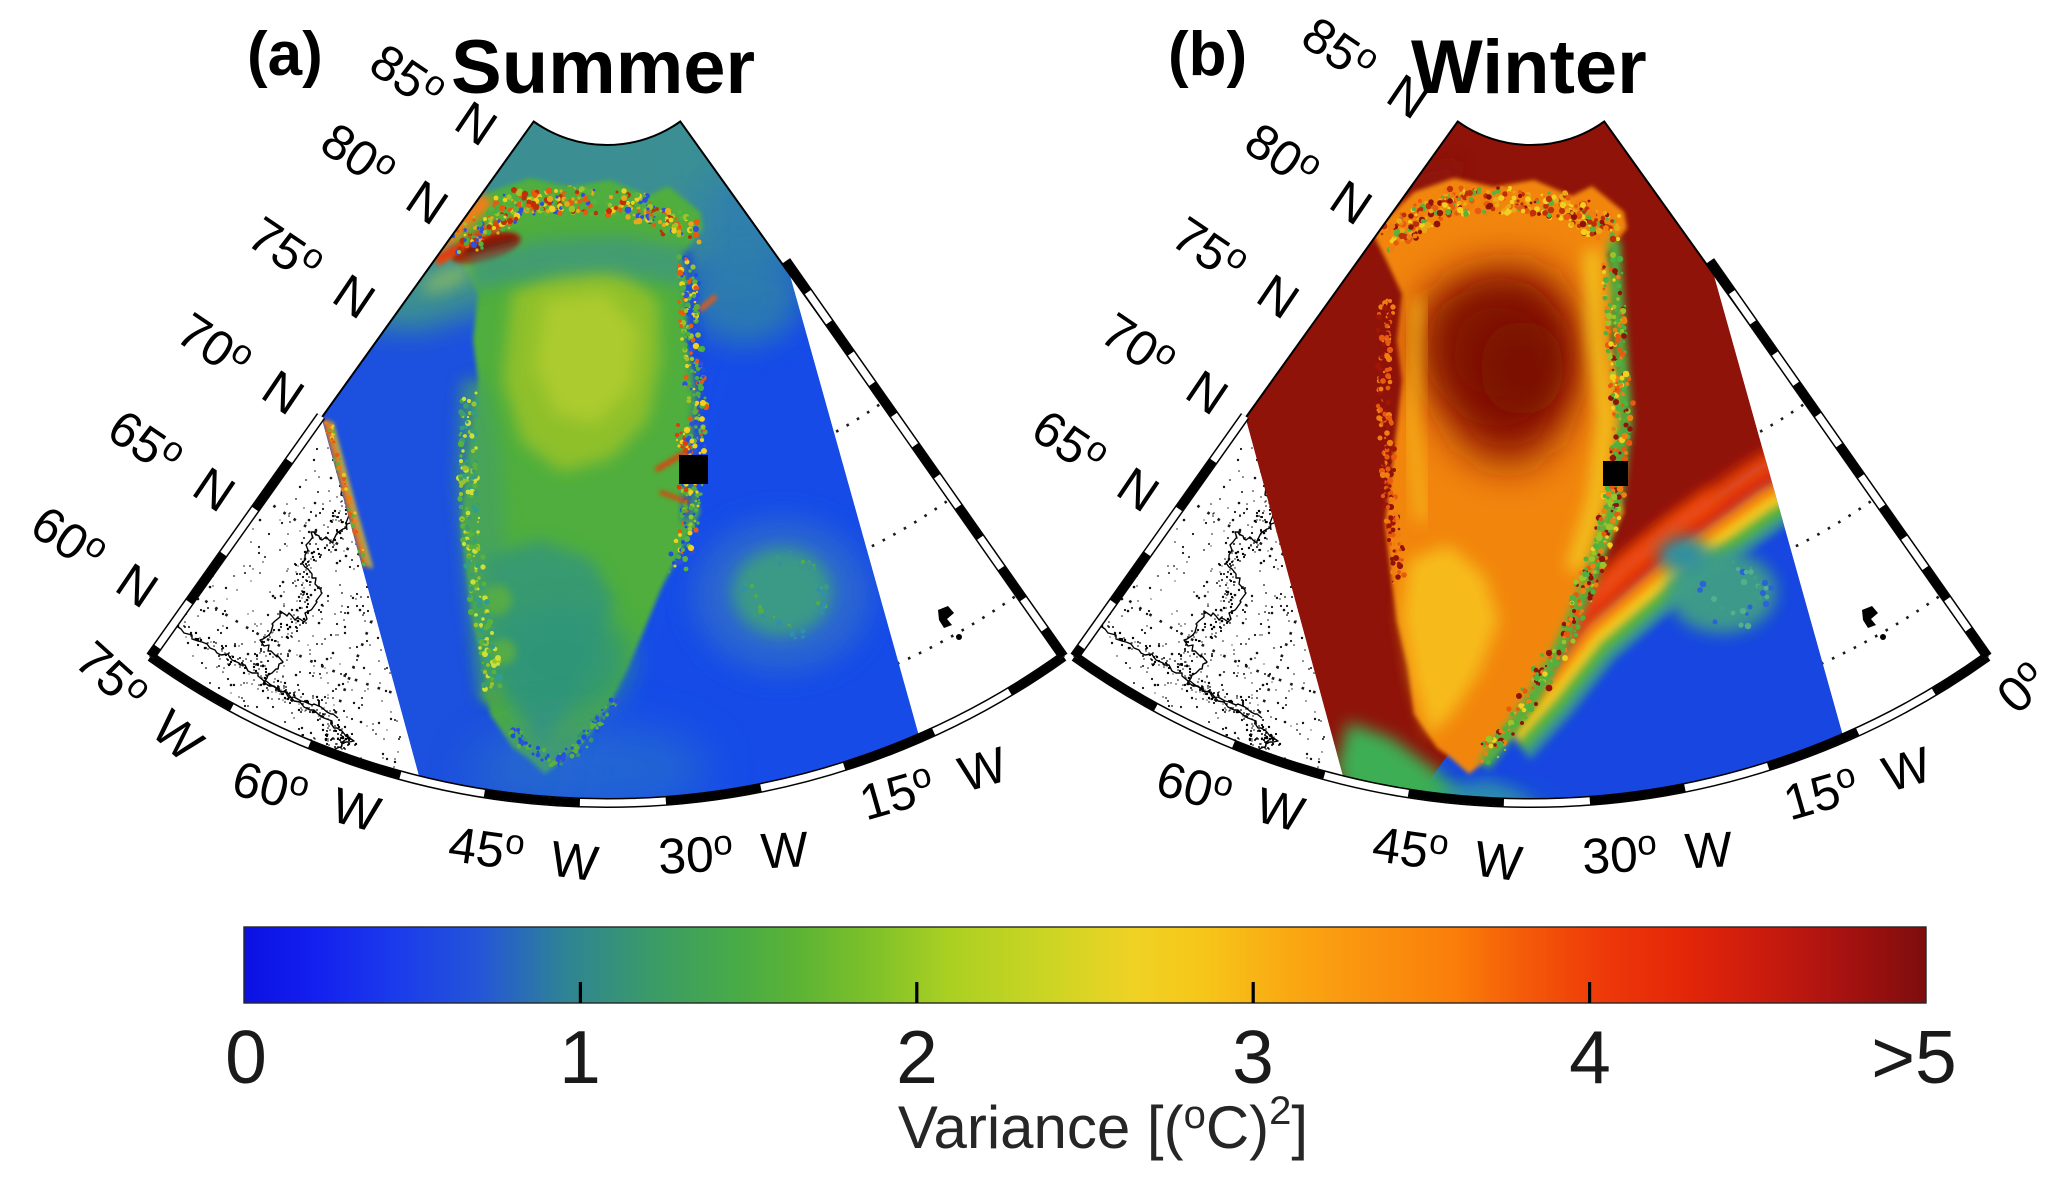  I want to click on svg-text: Winter, so click(1529, 67).